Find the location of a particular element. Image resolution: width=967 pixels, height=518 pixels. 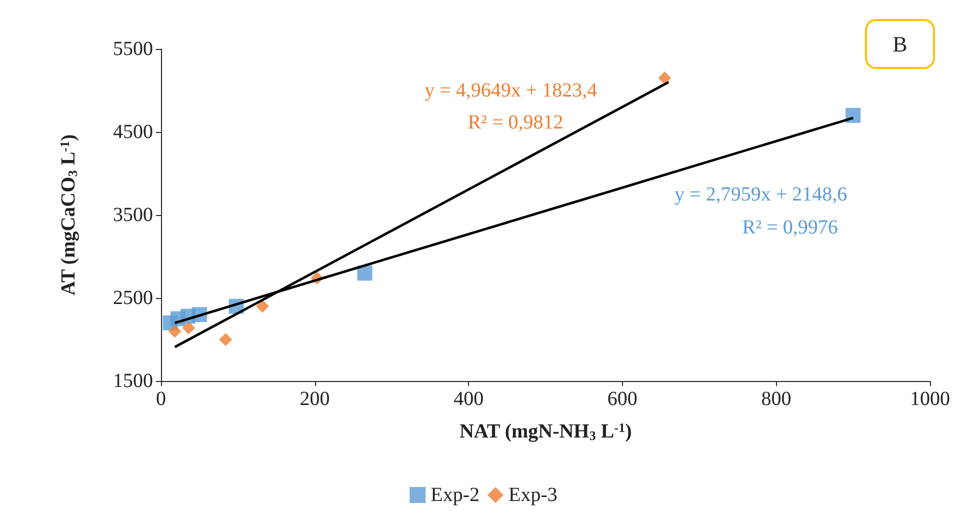

y-tick-label: 2500 is located at coordinates (133, 298).